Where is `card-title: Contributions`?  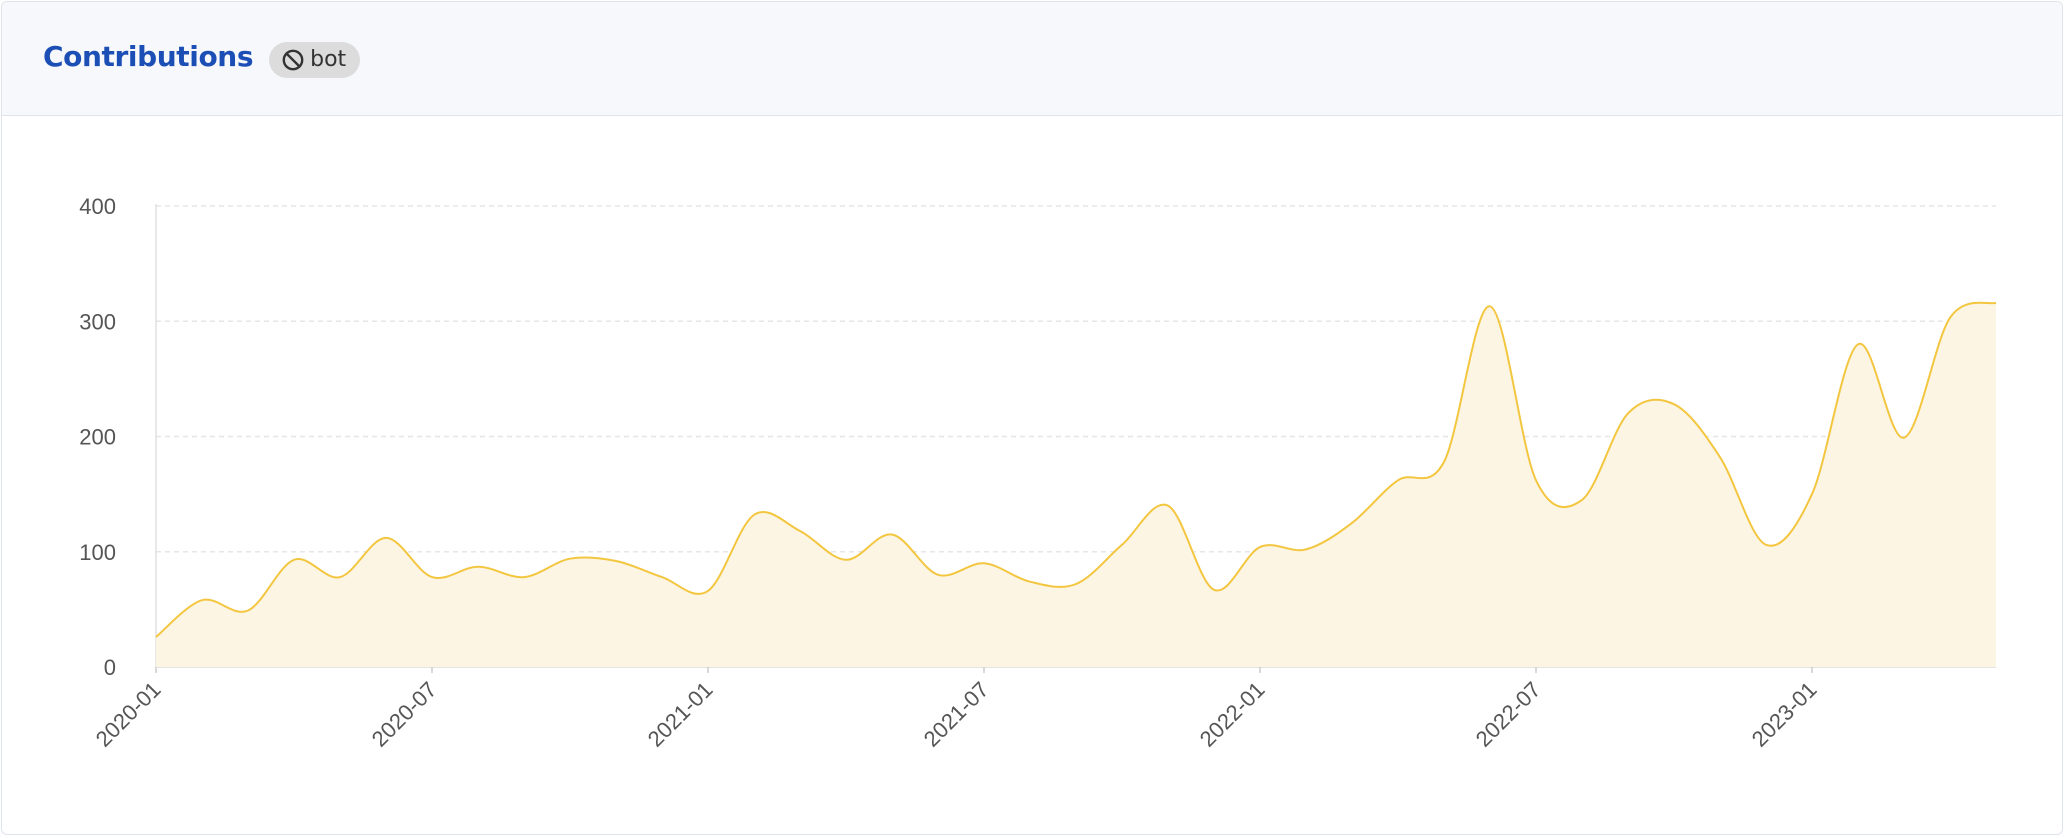 card-title: Contributions is located at coordinates (148, 56).